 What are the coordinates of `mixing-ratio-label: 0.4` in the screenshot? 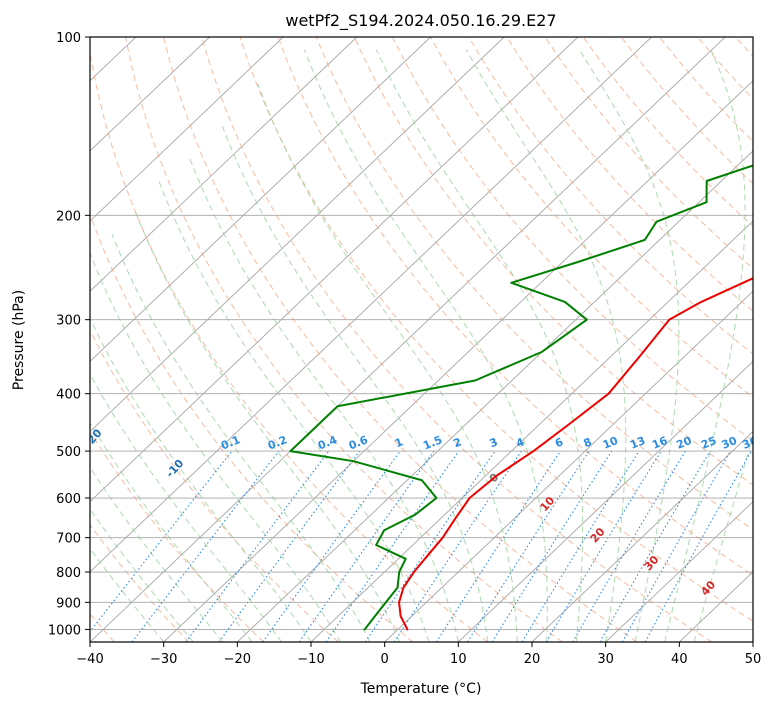 It's located at (327, 442).